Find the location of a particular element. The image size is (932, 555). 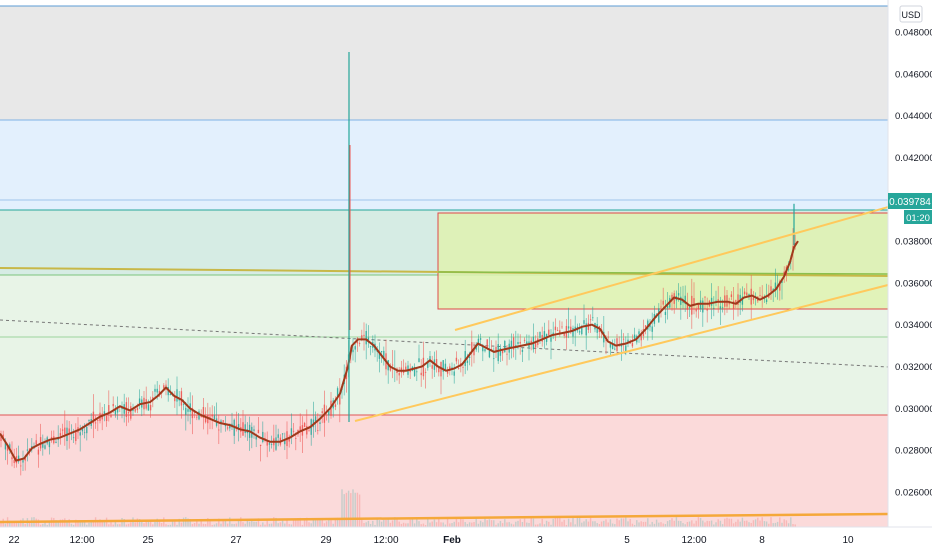

level-line-green is located at coordinates (663, 273).